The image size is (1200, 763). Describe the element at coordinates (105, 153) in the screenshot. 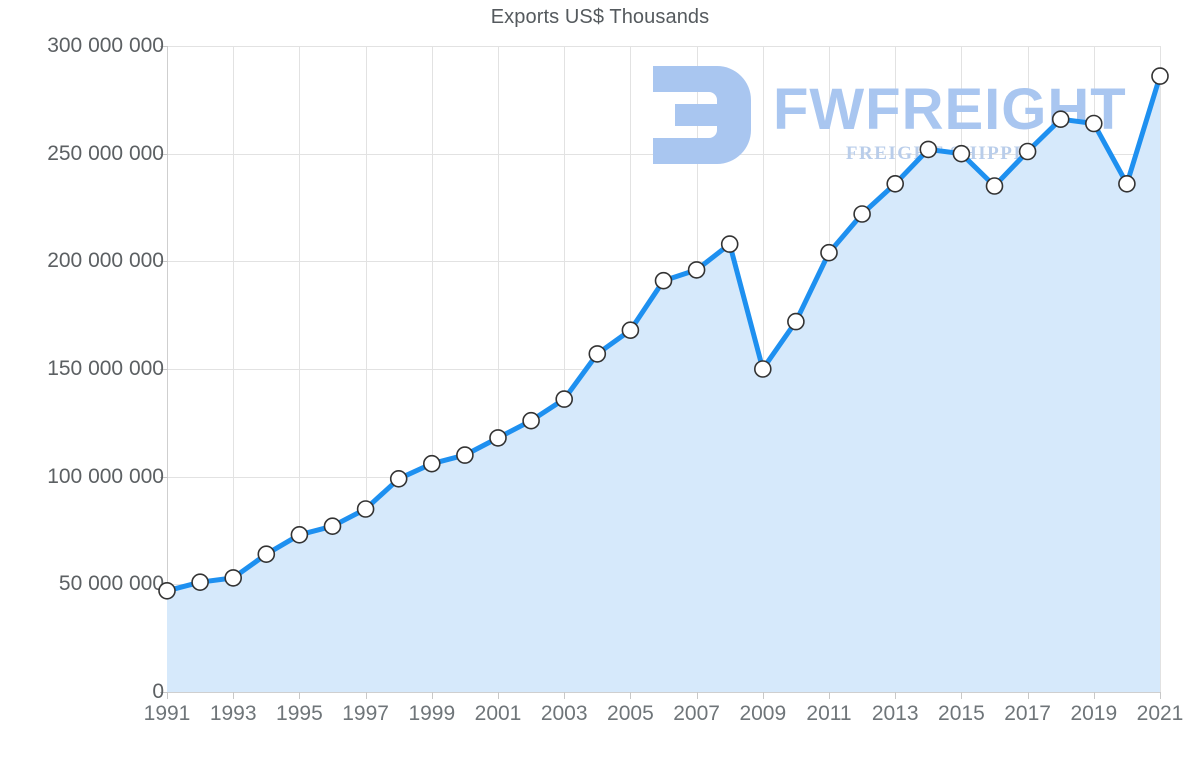

I see `y-tick-label: 250 000 000` at that location.